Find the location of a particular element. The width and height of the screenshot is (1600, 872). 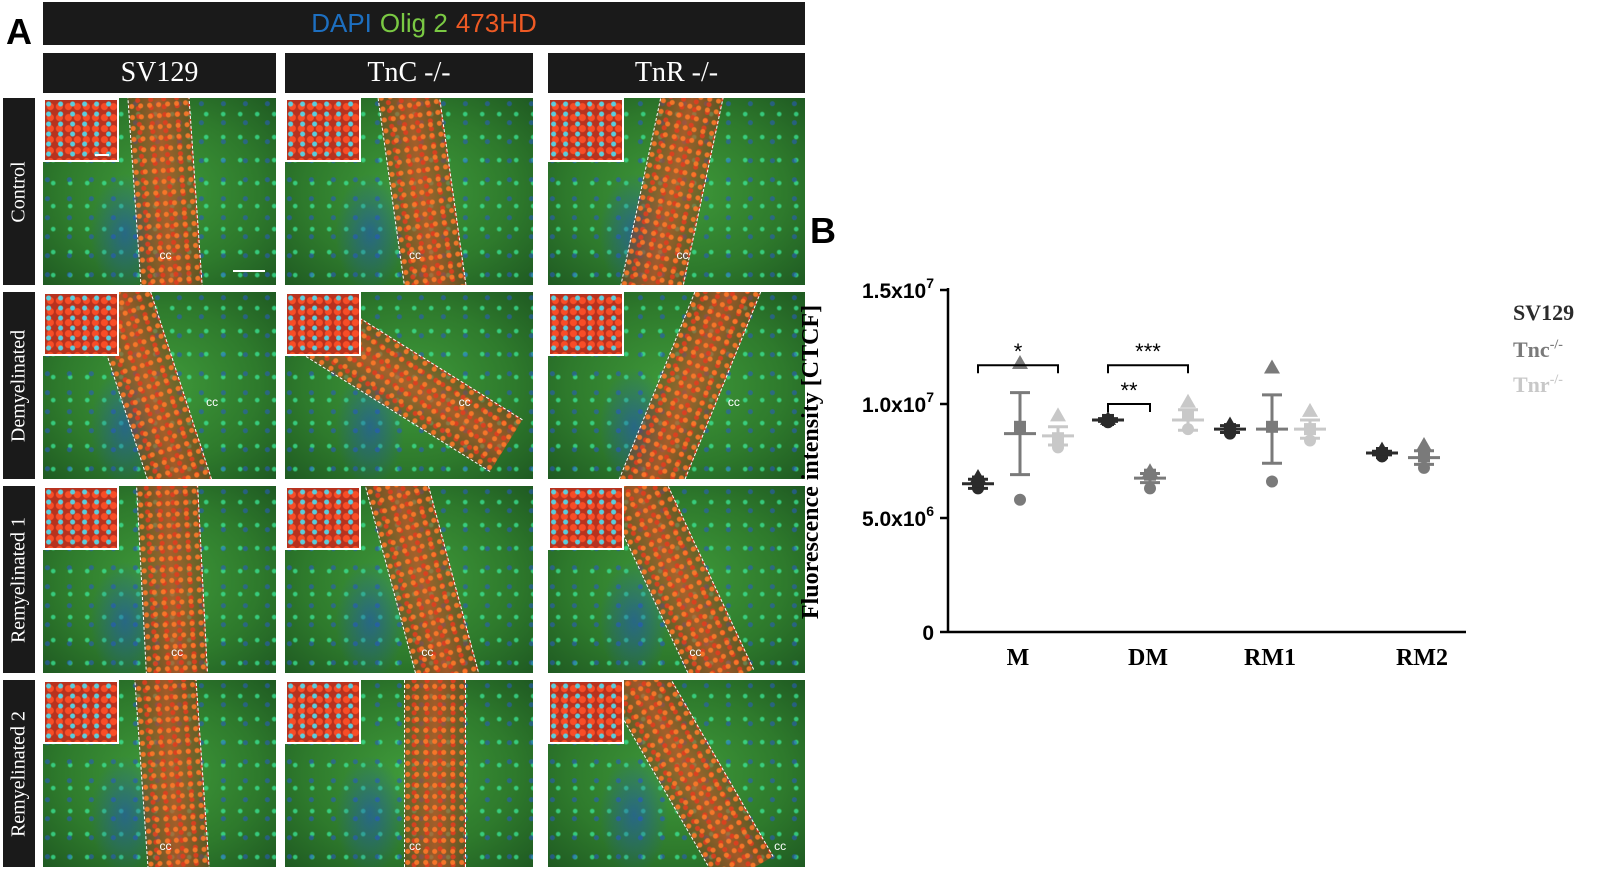

row-header-control: Control is located at coordinates (19, 191).